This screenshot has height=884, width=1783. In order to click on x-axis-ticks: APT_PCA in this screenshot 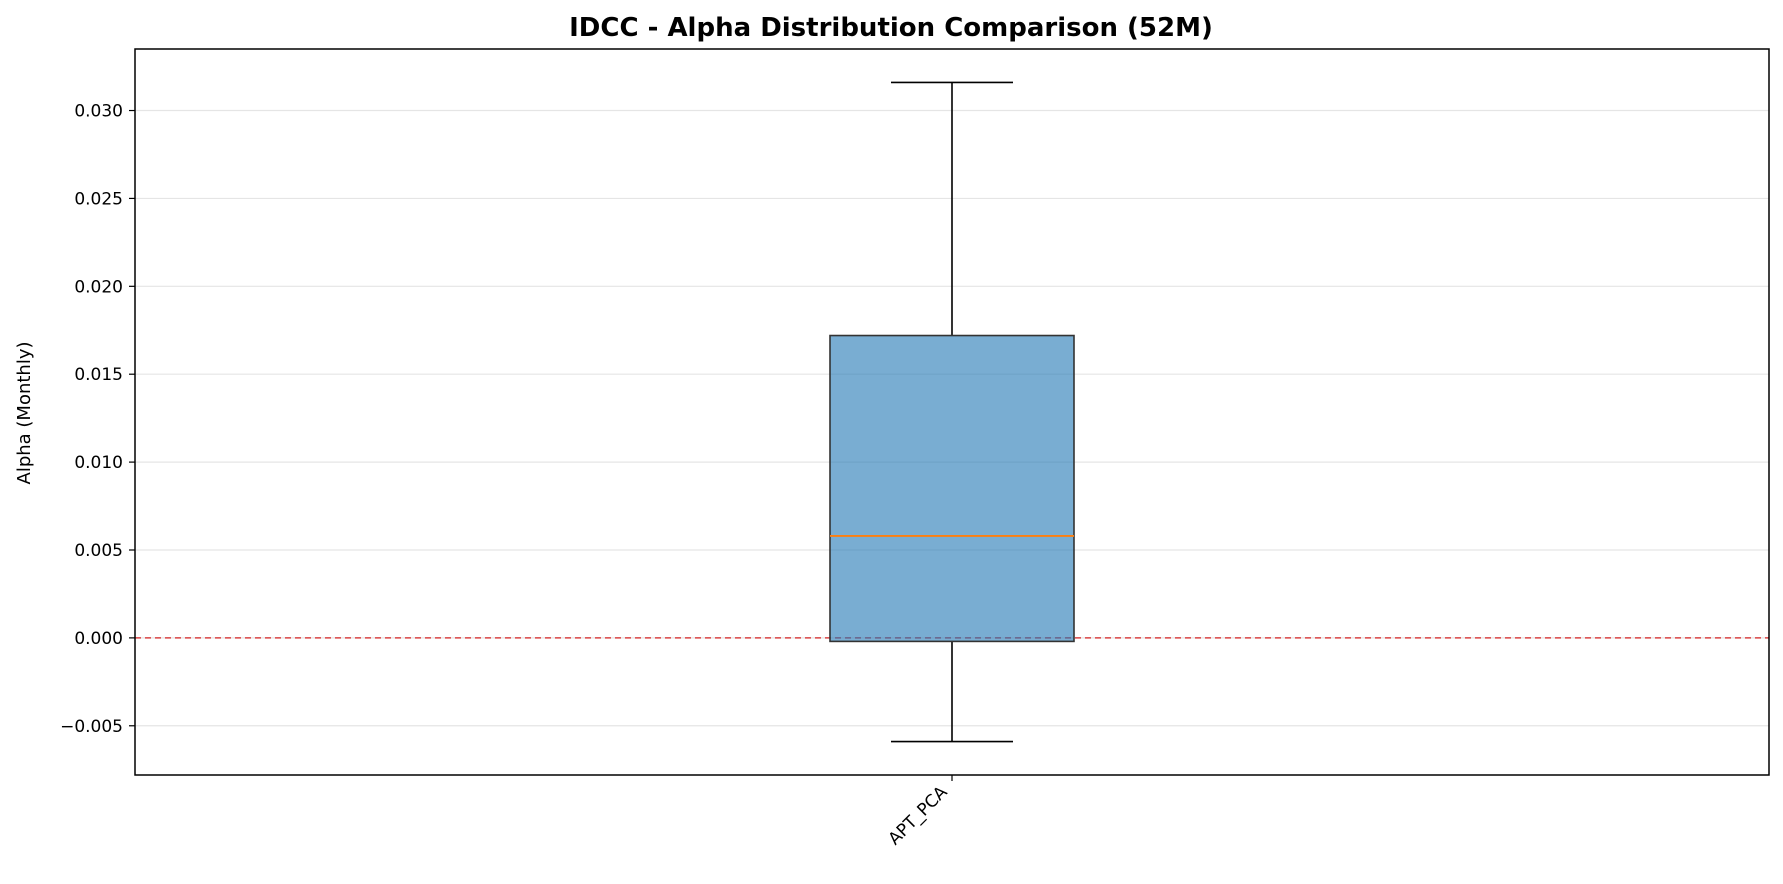, I will do `click(919, 812)`.